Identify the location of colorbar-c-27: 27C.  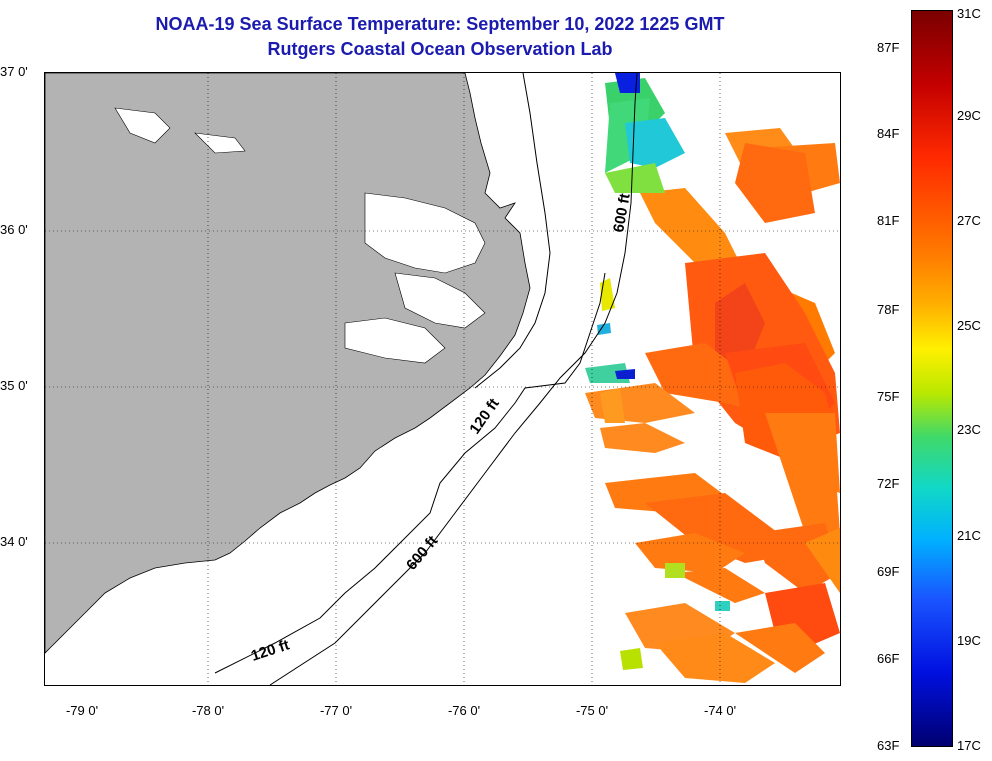
(969, 220).